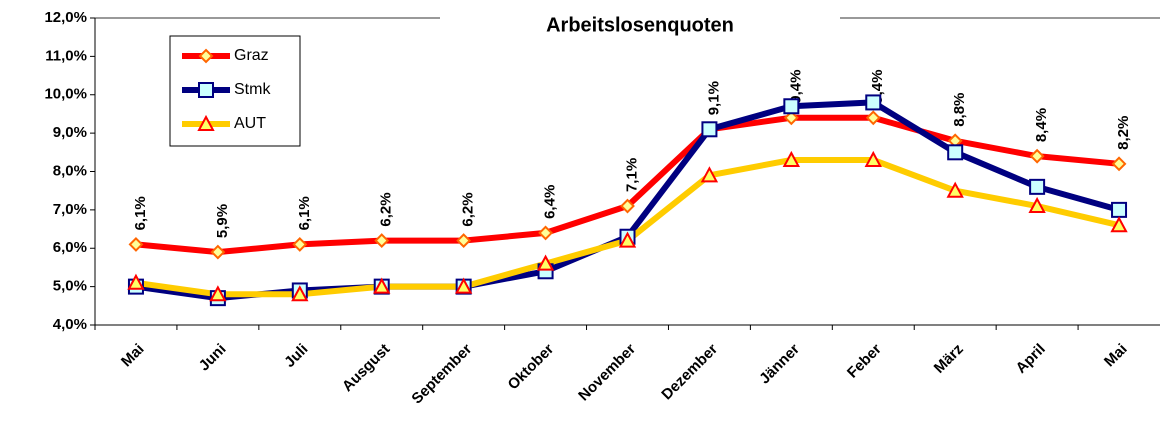 The width and height of the screenshot is (1162, 439). Describe the element at coordinates (70, 170) in the screenshot. I see `y-tick-label: 8,0%` at that location.